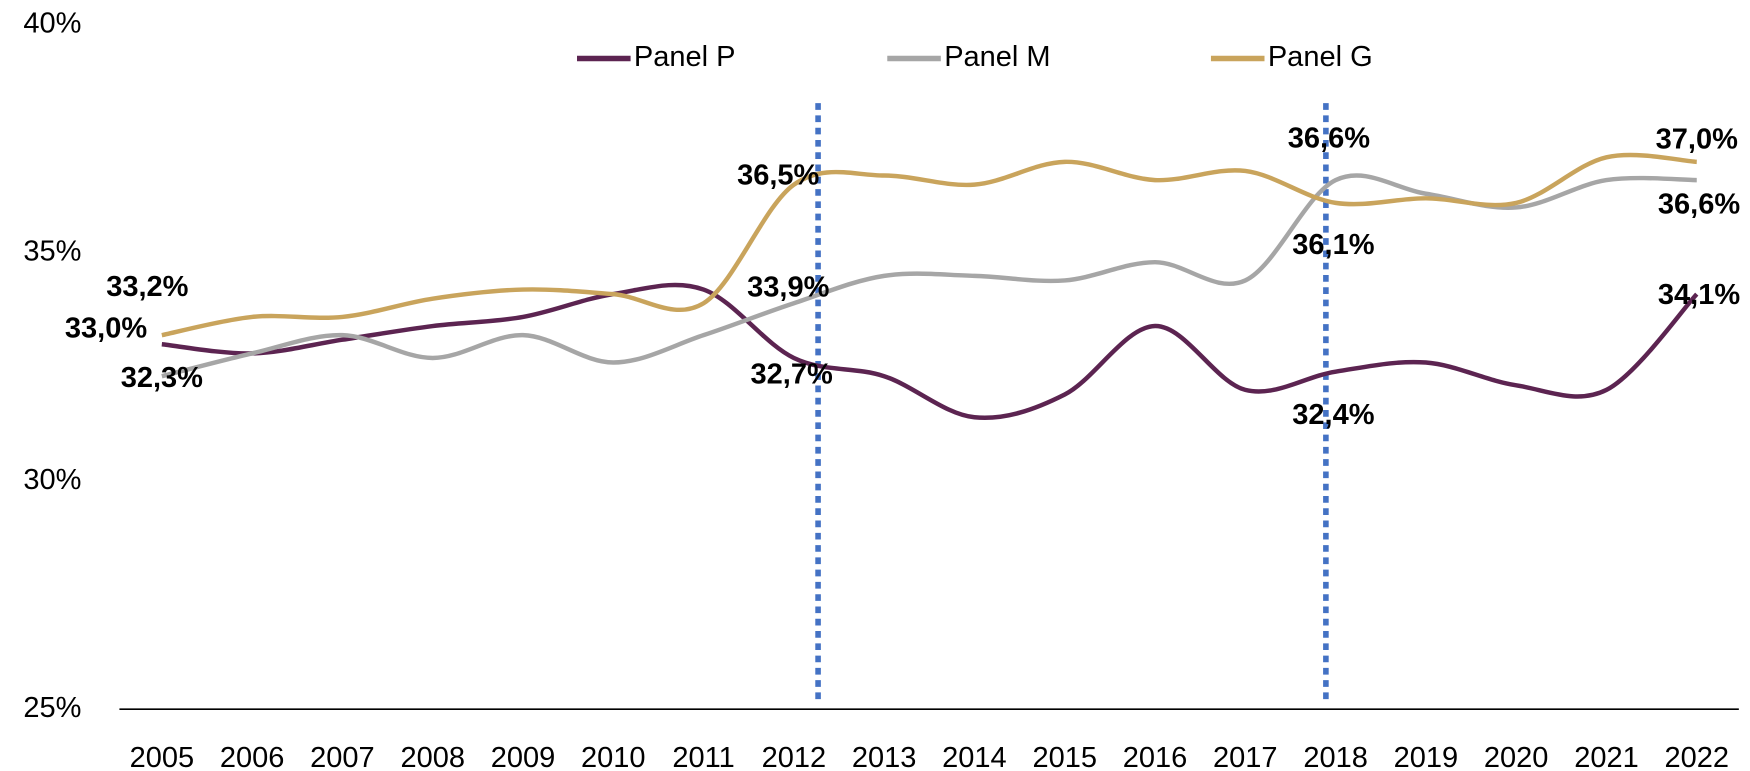 This screenshot has height=771, width=1750. Describe the element at coordinates (1516, 756) in the screenshot. I see `x-tick-label: 2020` at that location.